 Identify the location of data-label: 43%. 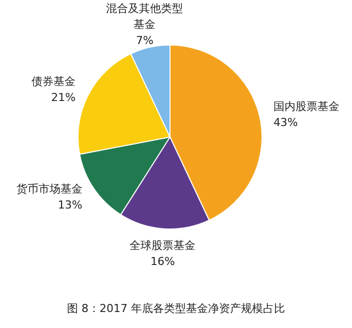
(285, 122).